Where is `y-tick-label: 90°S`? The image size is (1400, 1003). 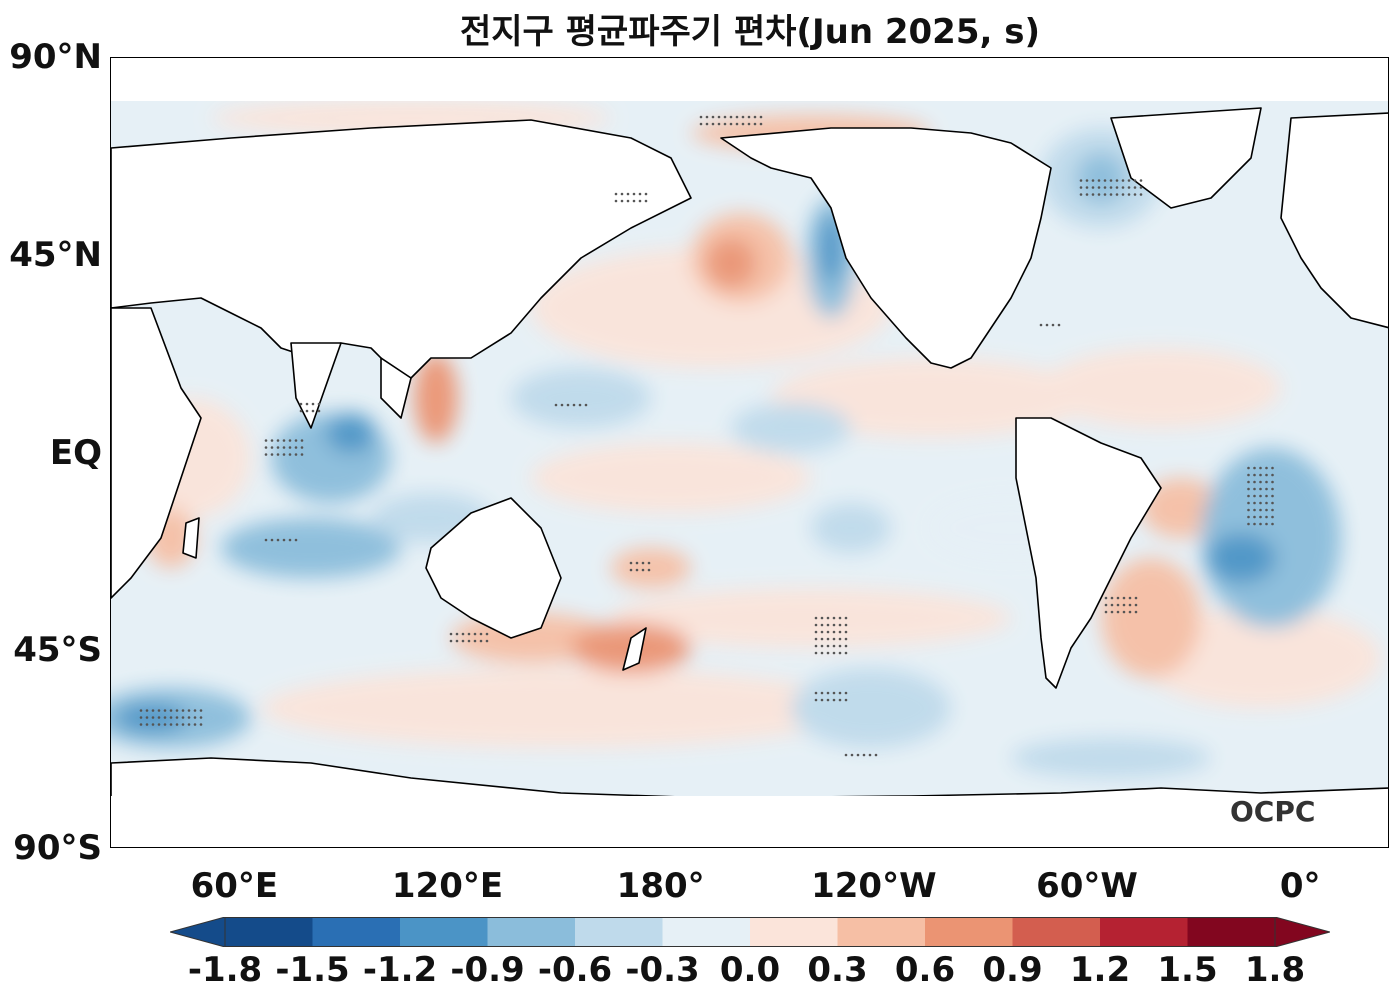
y-tick-label: 90°S is located at coordinates (57, 848).